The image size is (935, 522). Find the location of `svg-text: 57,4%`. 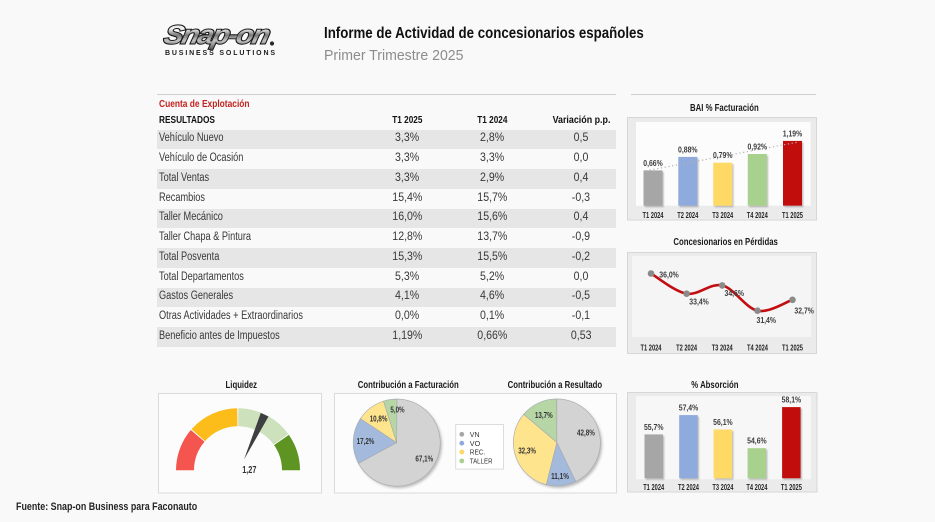

svg-text: 57,4% is located at coordinates (689, 408).